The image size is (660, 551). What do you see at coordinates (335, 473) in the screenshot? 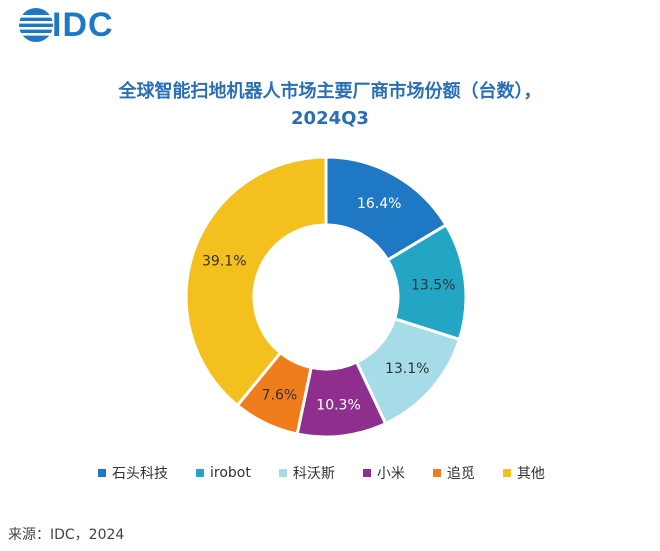
I see `chart-legend: 石头科技 irobot 科沃斯 小米 追觅 其他` at bounding box center [335, 473].